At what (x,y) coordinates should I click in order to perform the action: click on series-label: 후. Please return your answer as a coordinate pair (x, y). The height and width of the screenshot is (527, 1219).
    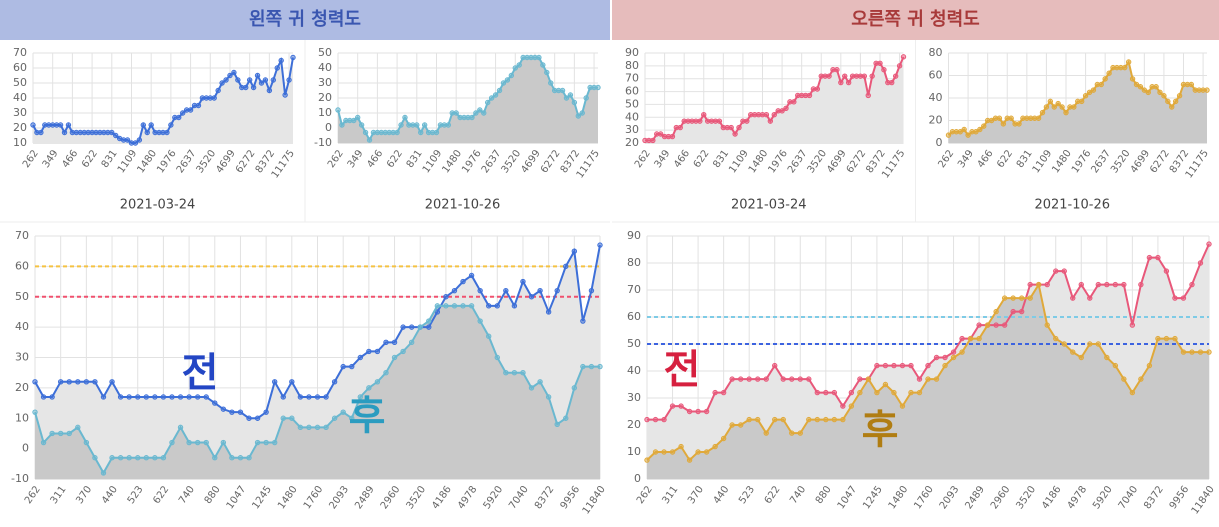
    Looking at the image, I should click on (367, 416).